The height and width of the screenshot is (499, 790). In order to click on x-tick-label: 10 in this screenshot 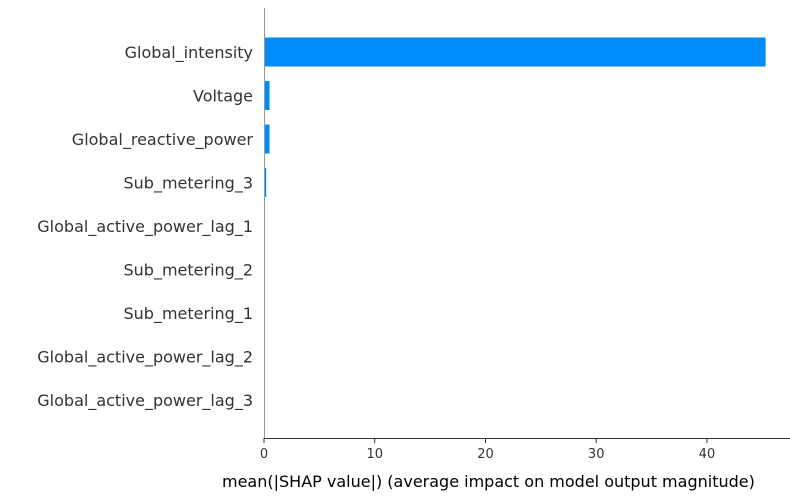, I will do `click(374, 454)`.